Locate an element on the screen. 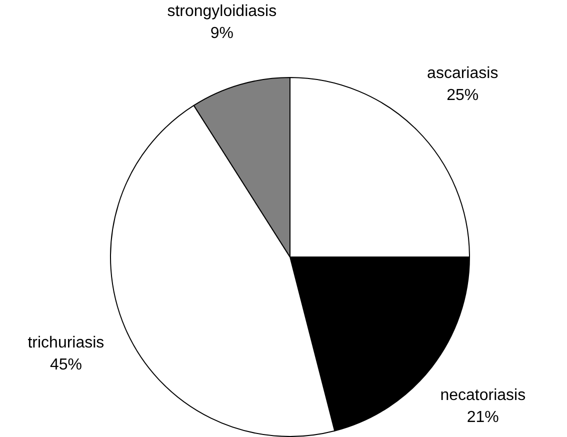 The height and width of the screenshot is (437, 567). data-label: 25% is located at coordinates (462, 95).